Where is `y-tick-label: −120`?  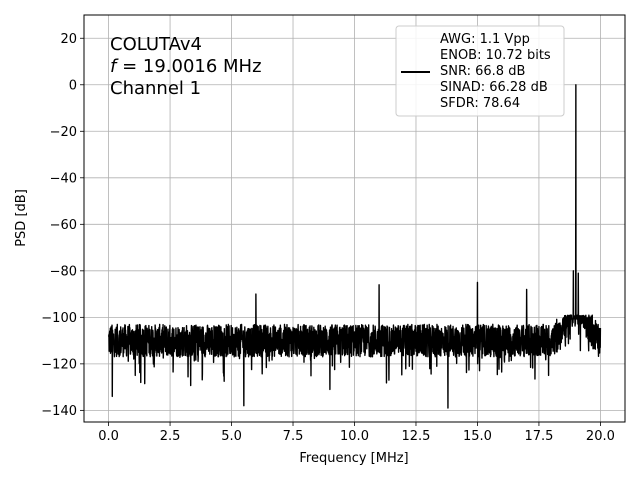 y-tick-label: −120 is located at coordinates (59, 364).